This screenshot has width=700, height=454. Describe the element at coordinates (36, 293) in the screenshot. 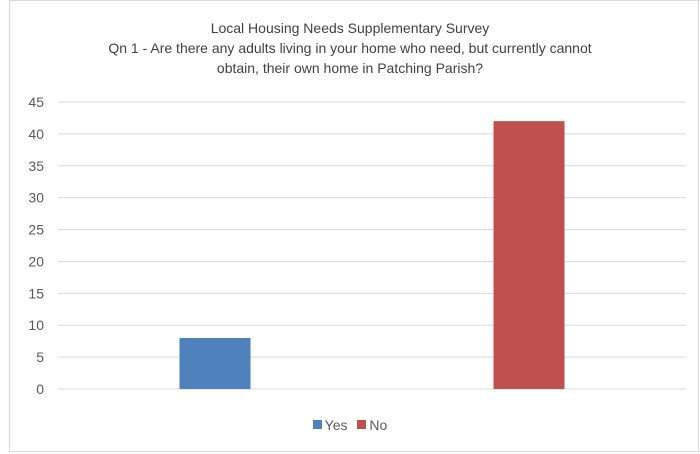

I see `y-tick-label: 15` at that location.